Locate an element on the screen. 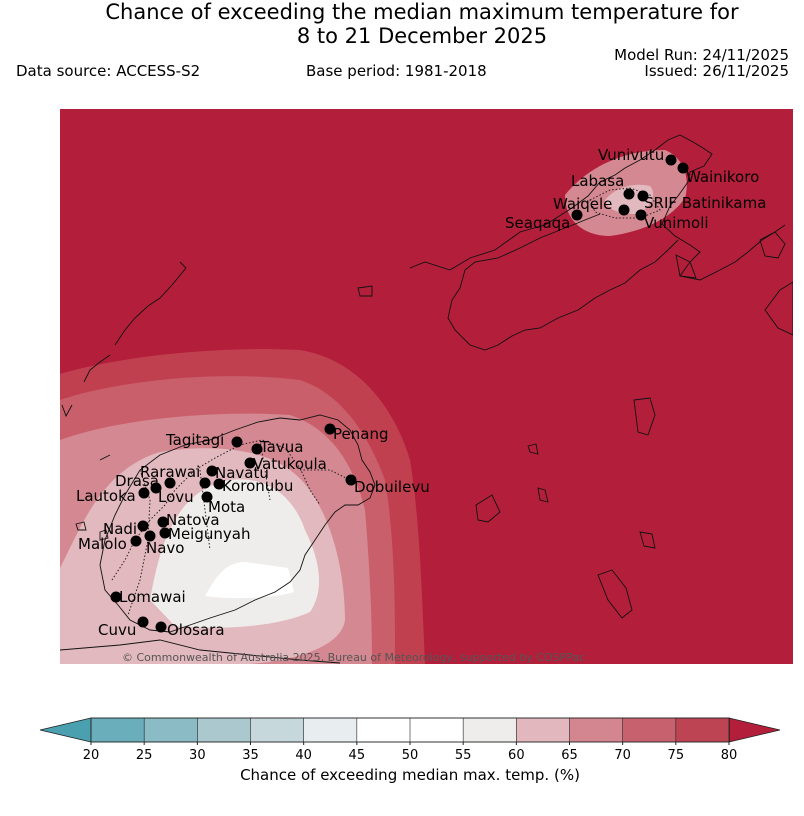 Image resolution: width=804 pixels, height=816 pixels. location-label: Meigunyah is located at coordinates (209, 534).